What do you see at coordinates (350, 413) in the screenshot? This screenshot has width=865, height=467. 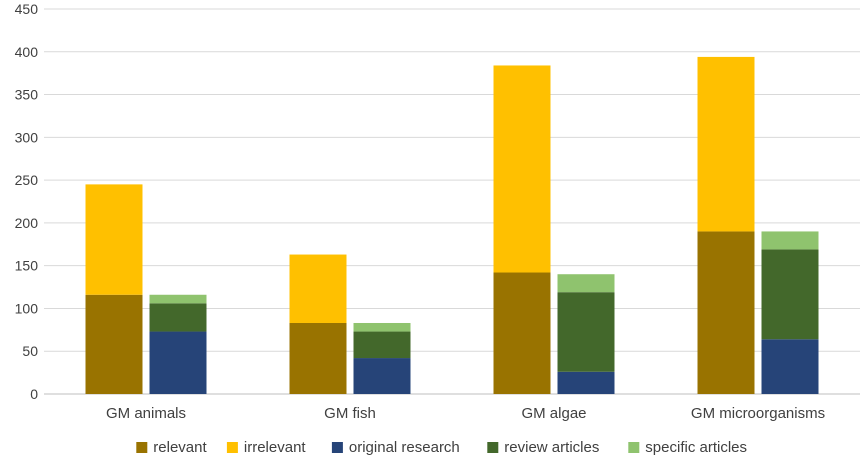 I see `x-category-label: GM fish` at bounding box center [350, 413].